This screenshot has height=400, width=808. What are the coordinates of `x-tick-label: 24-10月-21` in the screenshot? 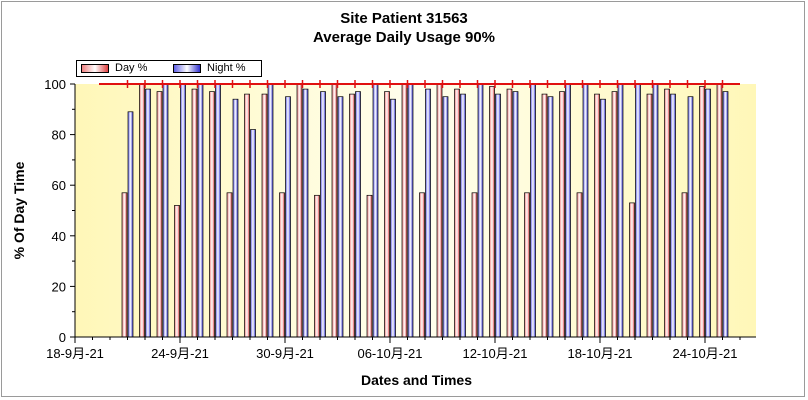 It's located at (704, 353).